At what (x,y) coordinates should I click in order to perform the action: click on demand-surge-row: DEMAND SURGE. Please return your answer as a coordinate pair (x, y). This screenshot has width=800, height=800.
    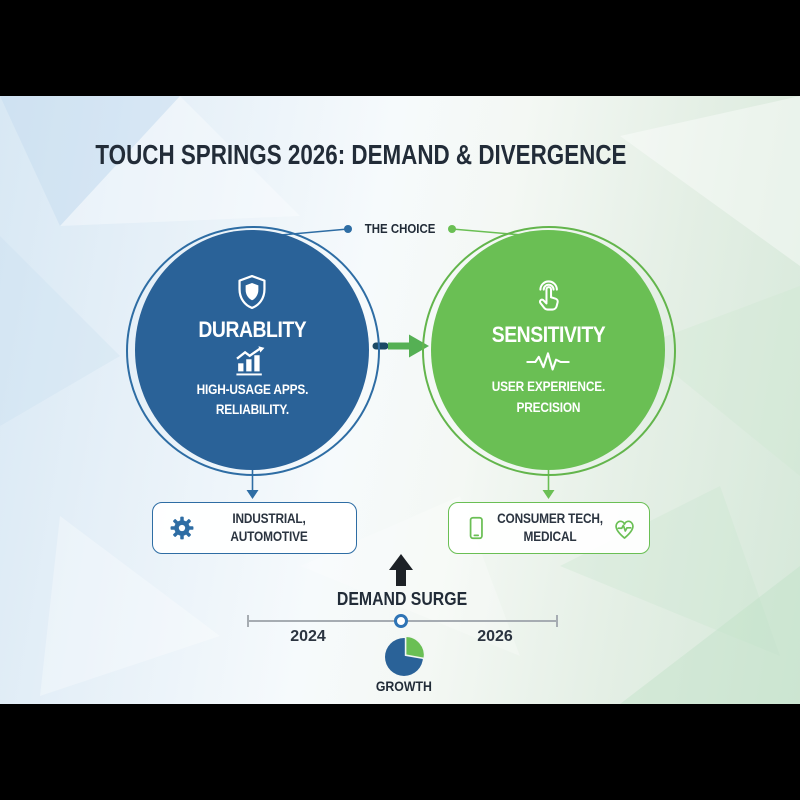
    Looking at the image, I should click on (402, 599).